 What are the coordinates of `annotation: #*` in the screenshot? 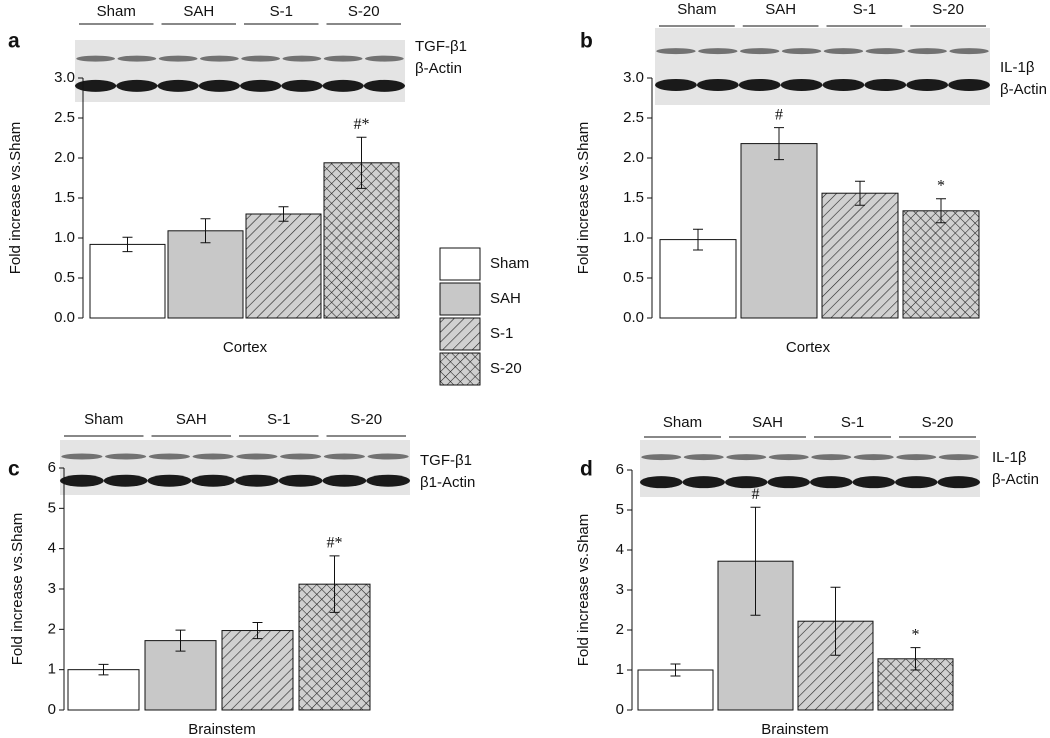 It's located at (362, 124).